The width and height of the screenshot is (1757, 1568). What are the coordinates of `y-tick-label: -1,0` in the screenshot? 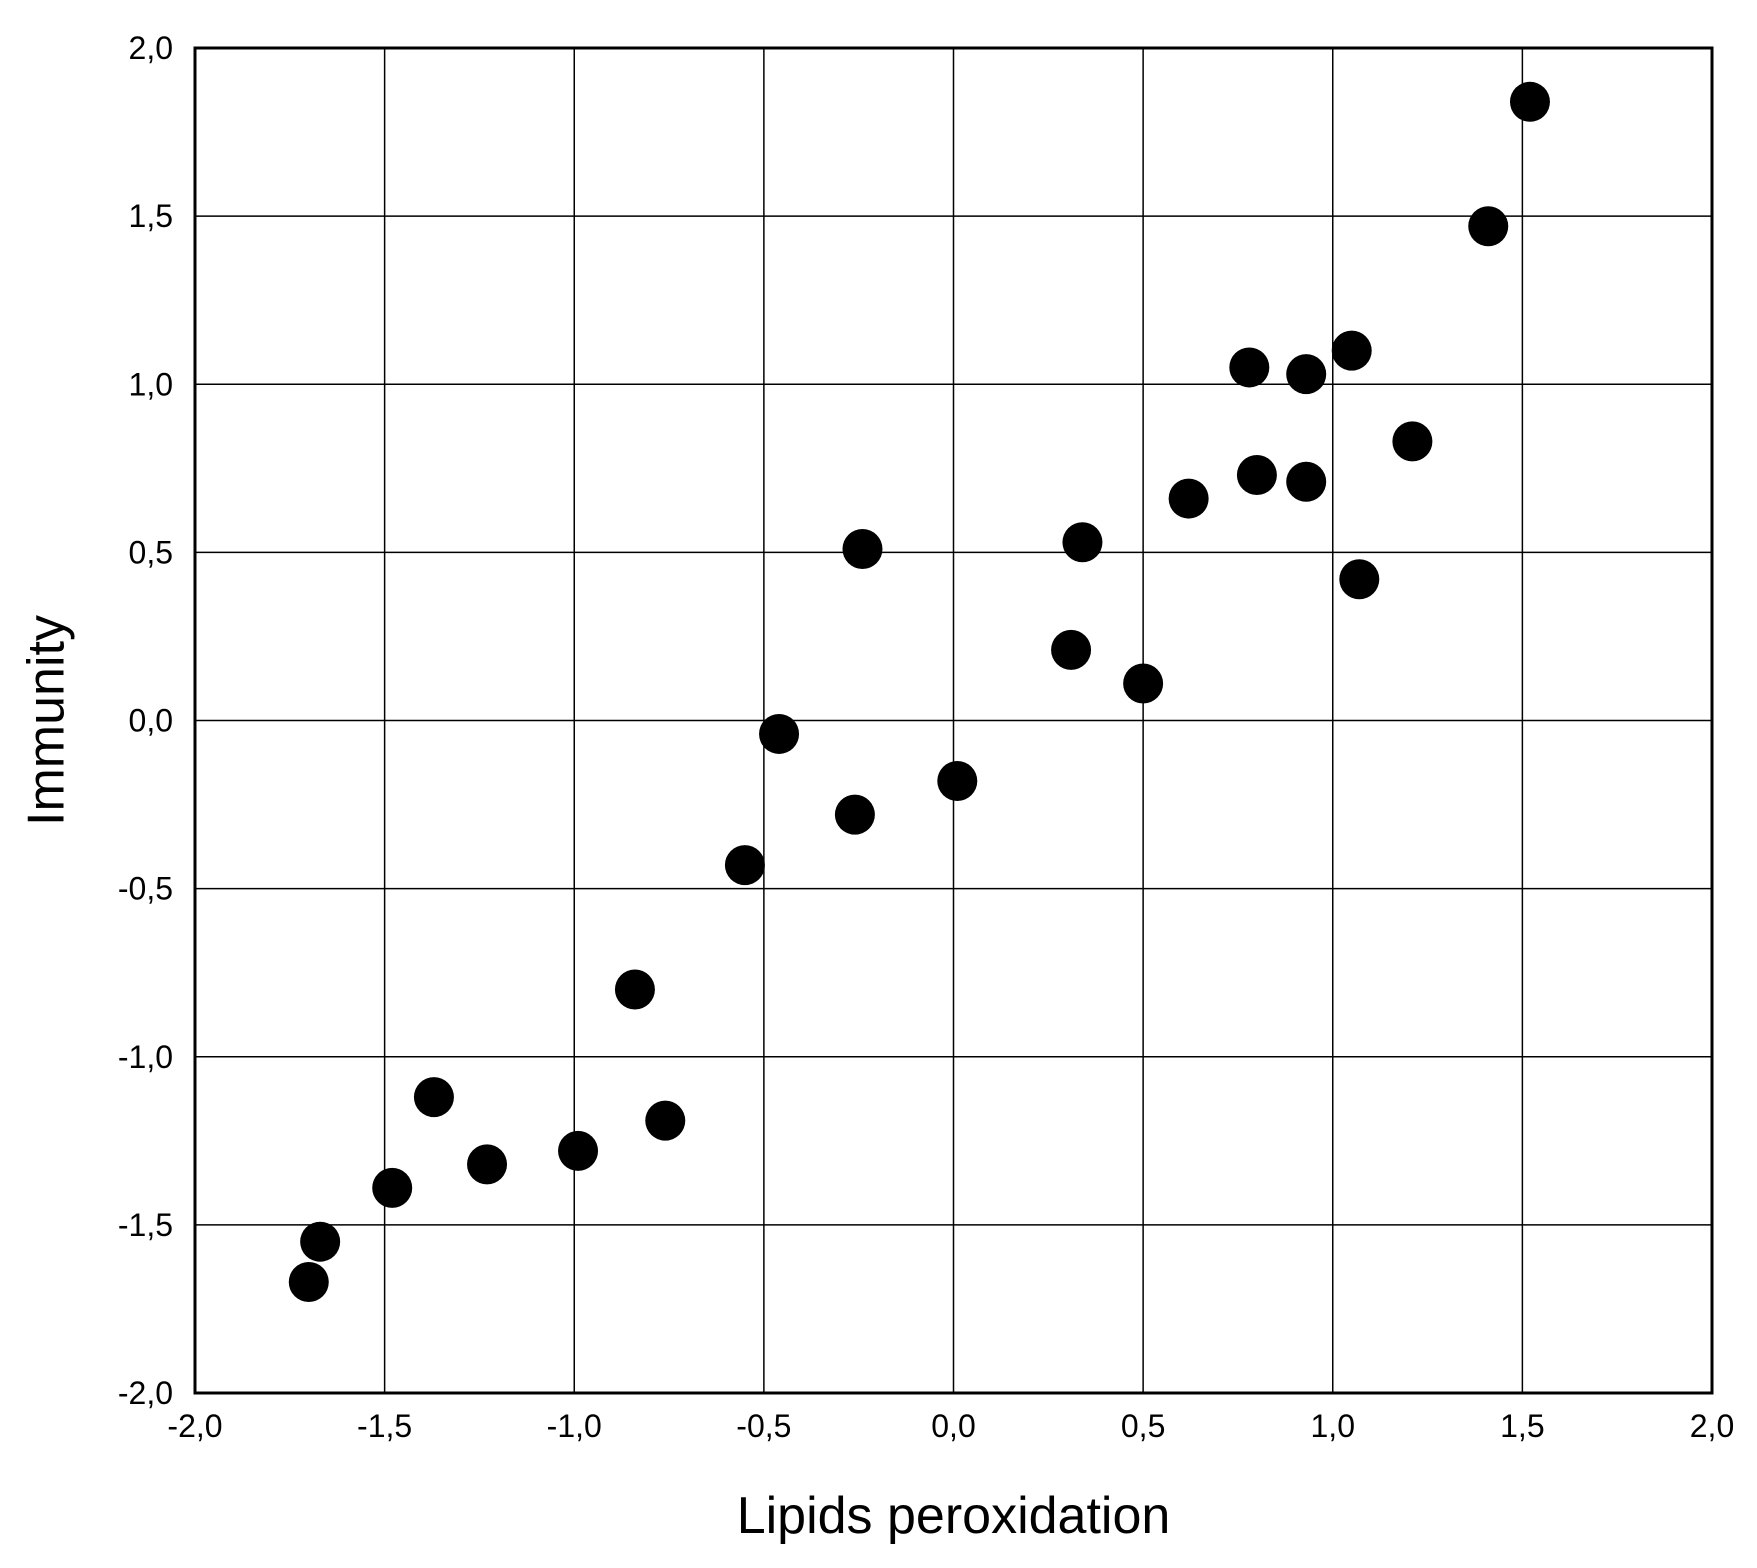 It's located at (145, 1057).